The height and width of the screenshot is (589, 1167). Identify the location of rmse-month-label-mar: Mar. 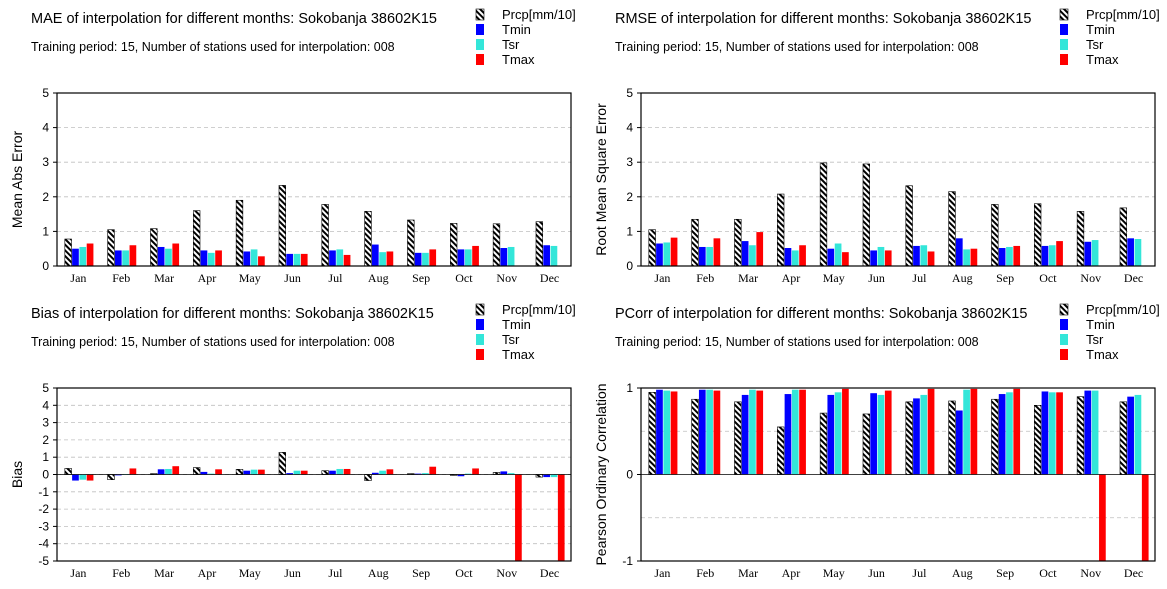
(748, 278).